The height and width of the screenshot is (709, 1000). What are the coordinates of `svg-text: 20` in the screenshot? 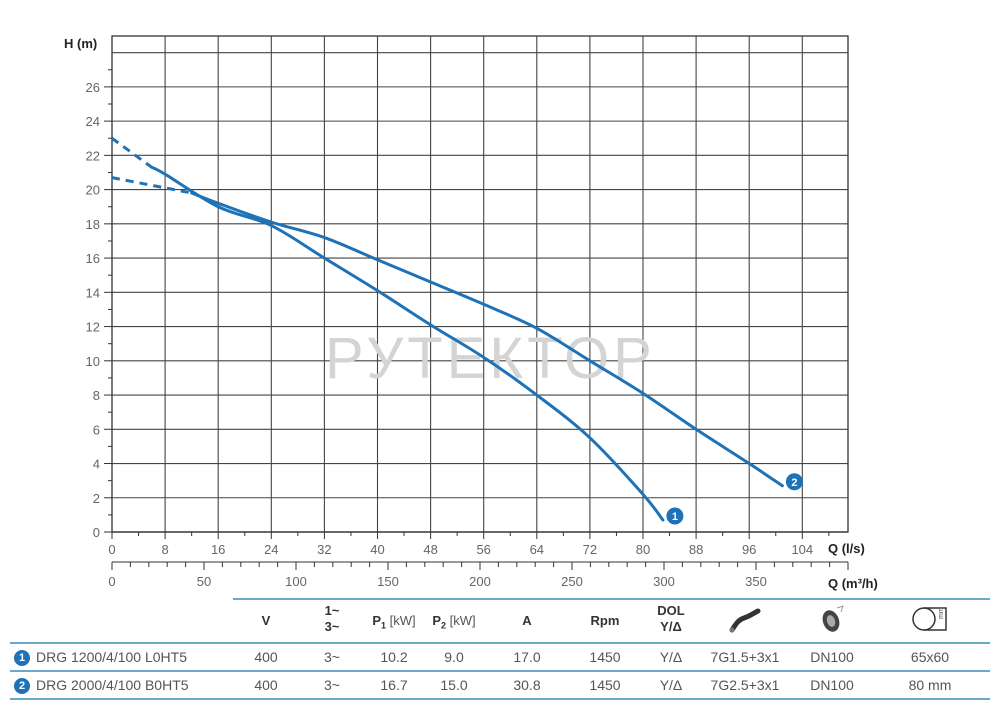 It's located at (93, 190).